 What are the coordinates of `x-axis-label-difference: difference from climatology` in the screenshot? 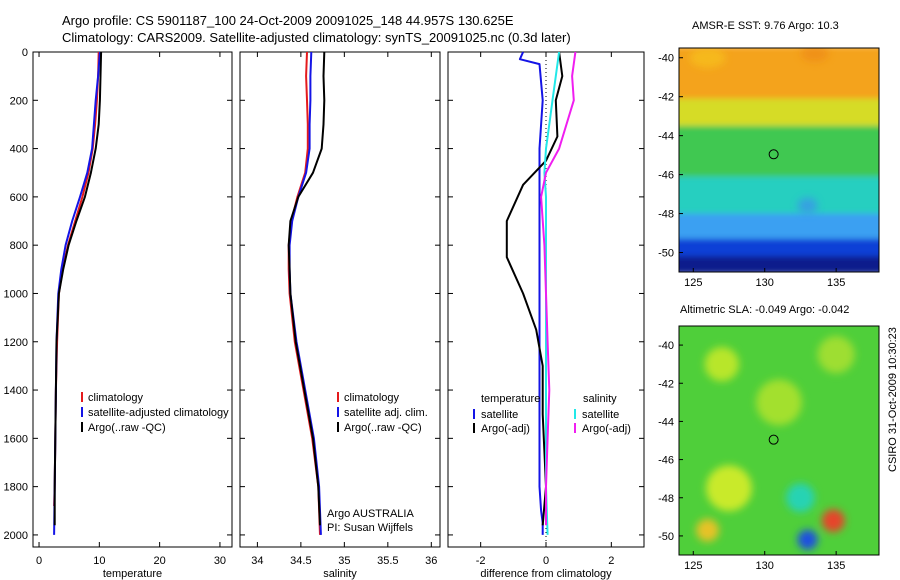 It's located at (546, 574).